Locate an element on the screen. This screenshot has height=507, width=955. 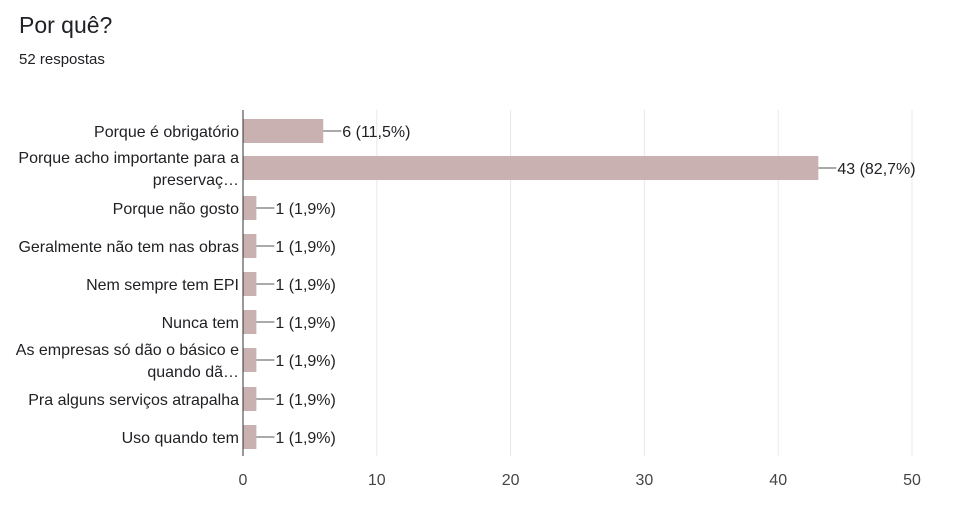
category-label: Pra alguns serviços atrapalha is located at coordinates (133, 400).